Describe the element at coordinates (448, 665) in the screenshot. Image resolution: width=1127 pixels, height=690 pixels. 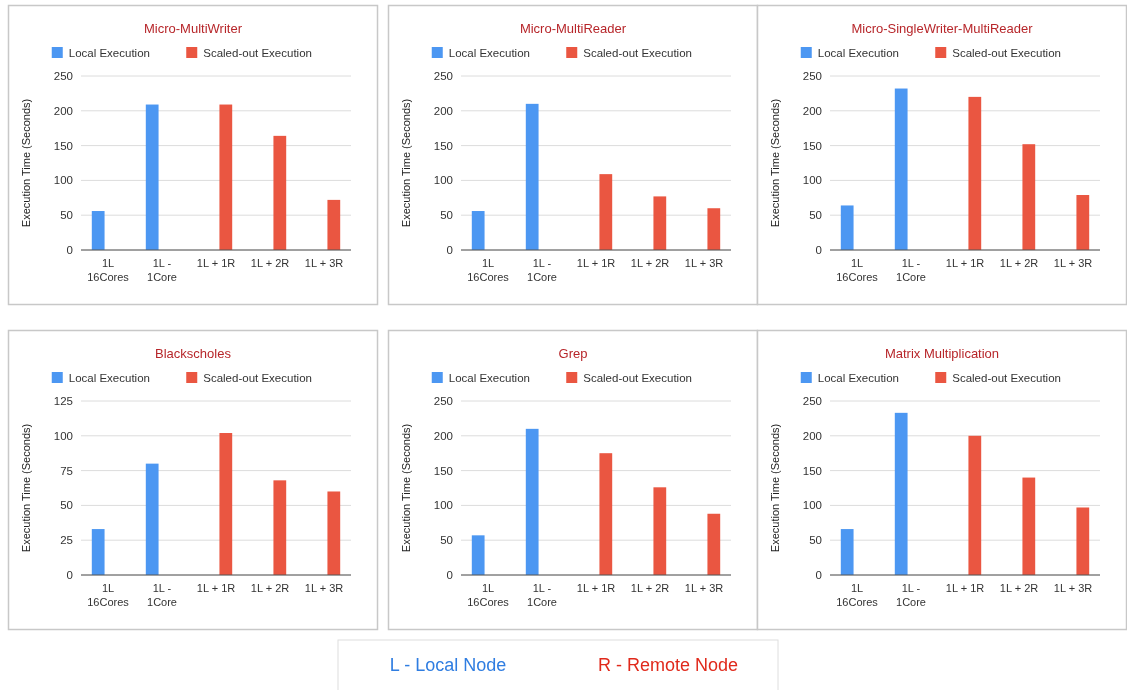
I see `text: L - Local Node` at that location.